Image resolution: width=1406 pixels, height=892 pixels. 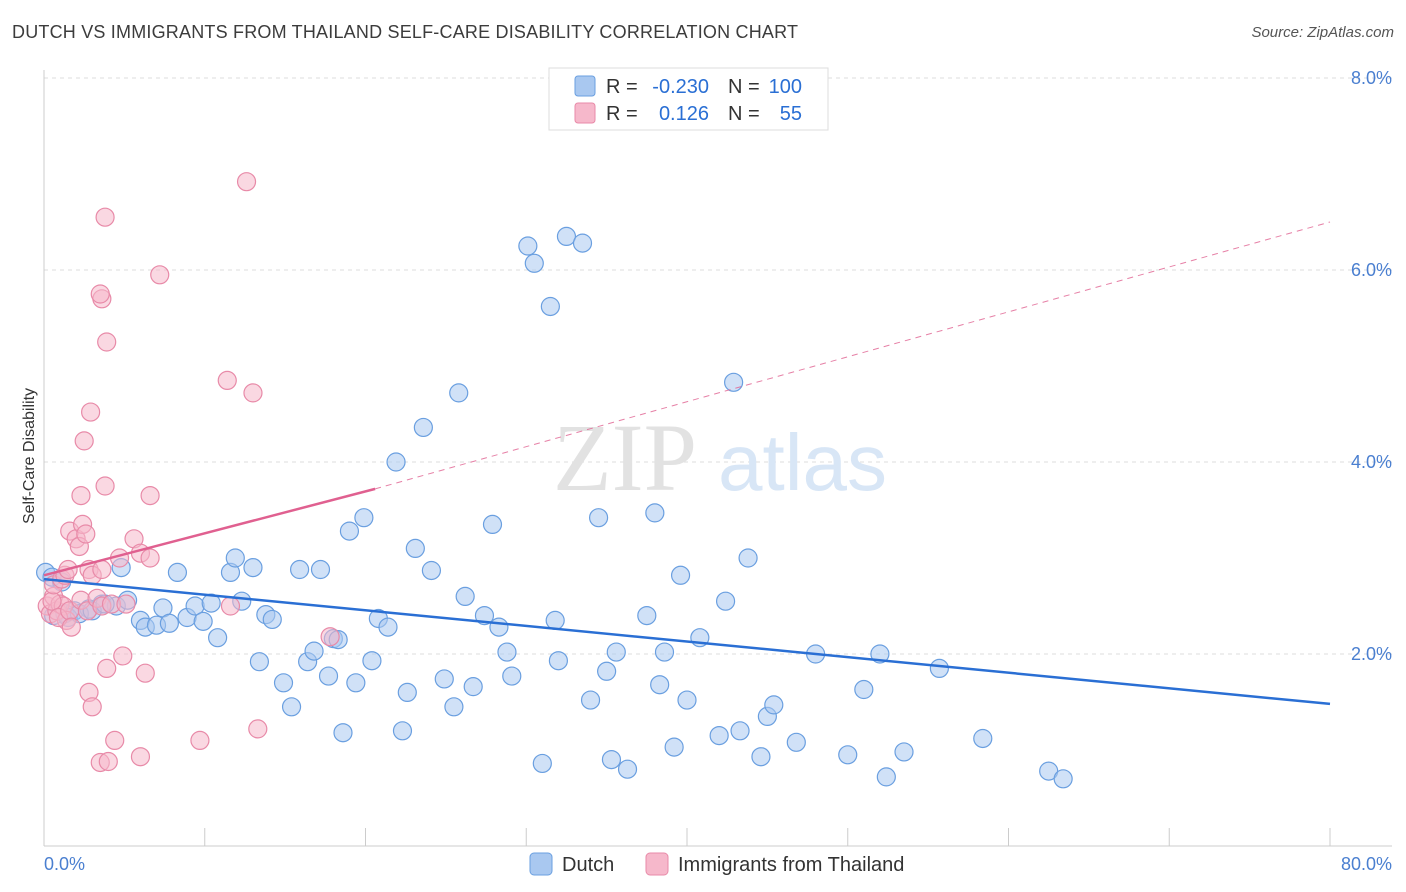 I want to click on legend-r-value-thailand: 0.126, so click(x=684, y=114).